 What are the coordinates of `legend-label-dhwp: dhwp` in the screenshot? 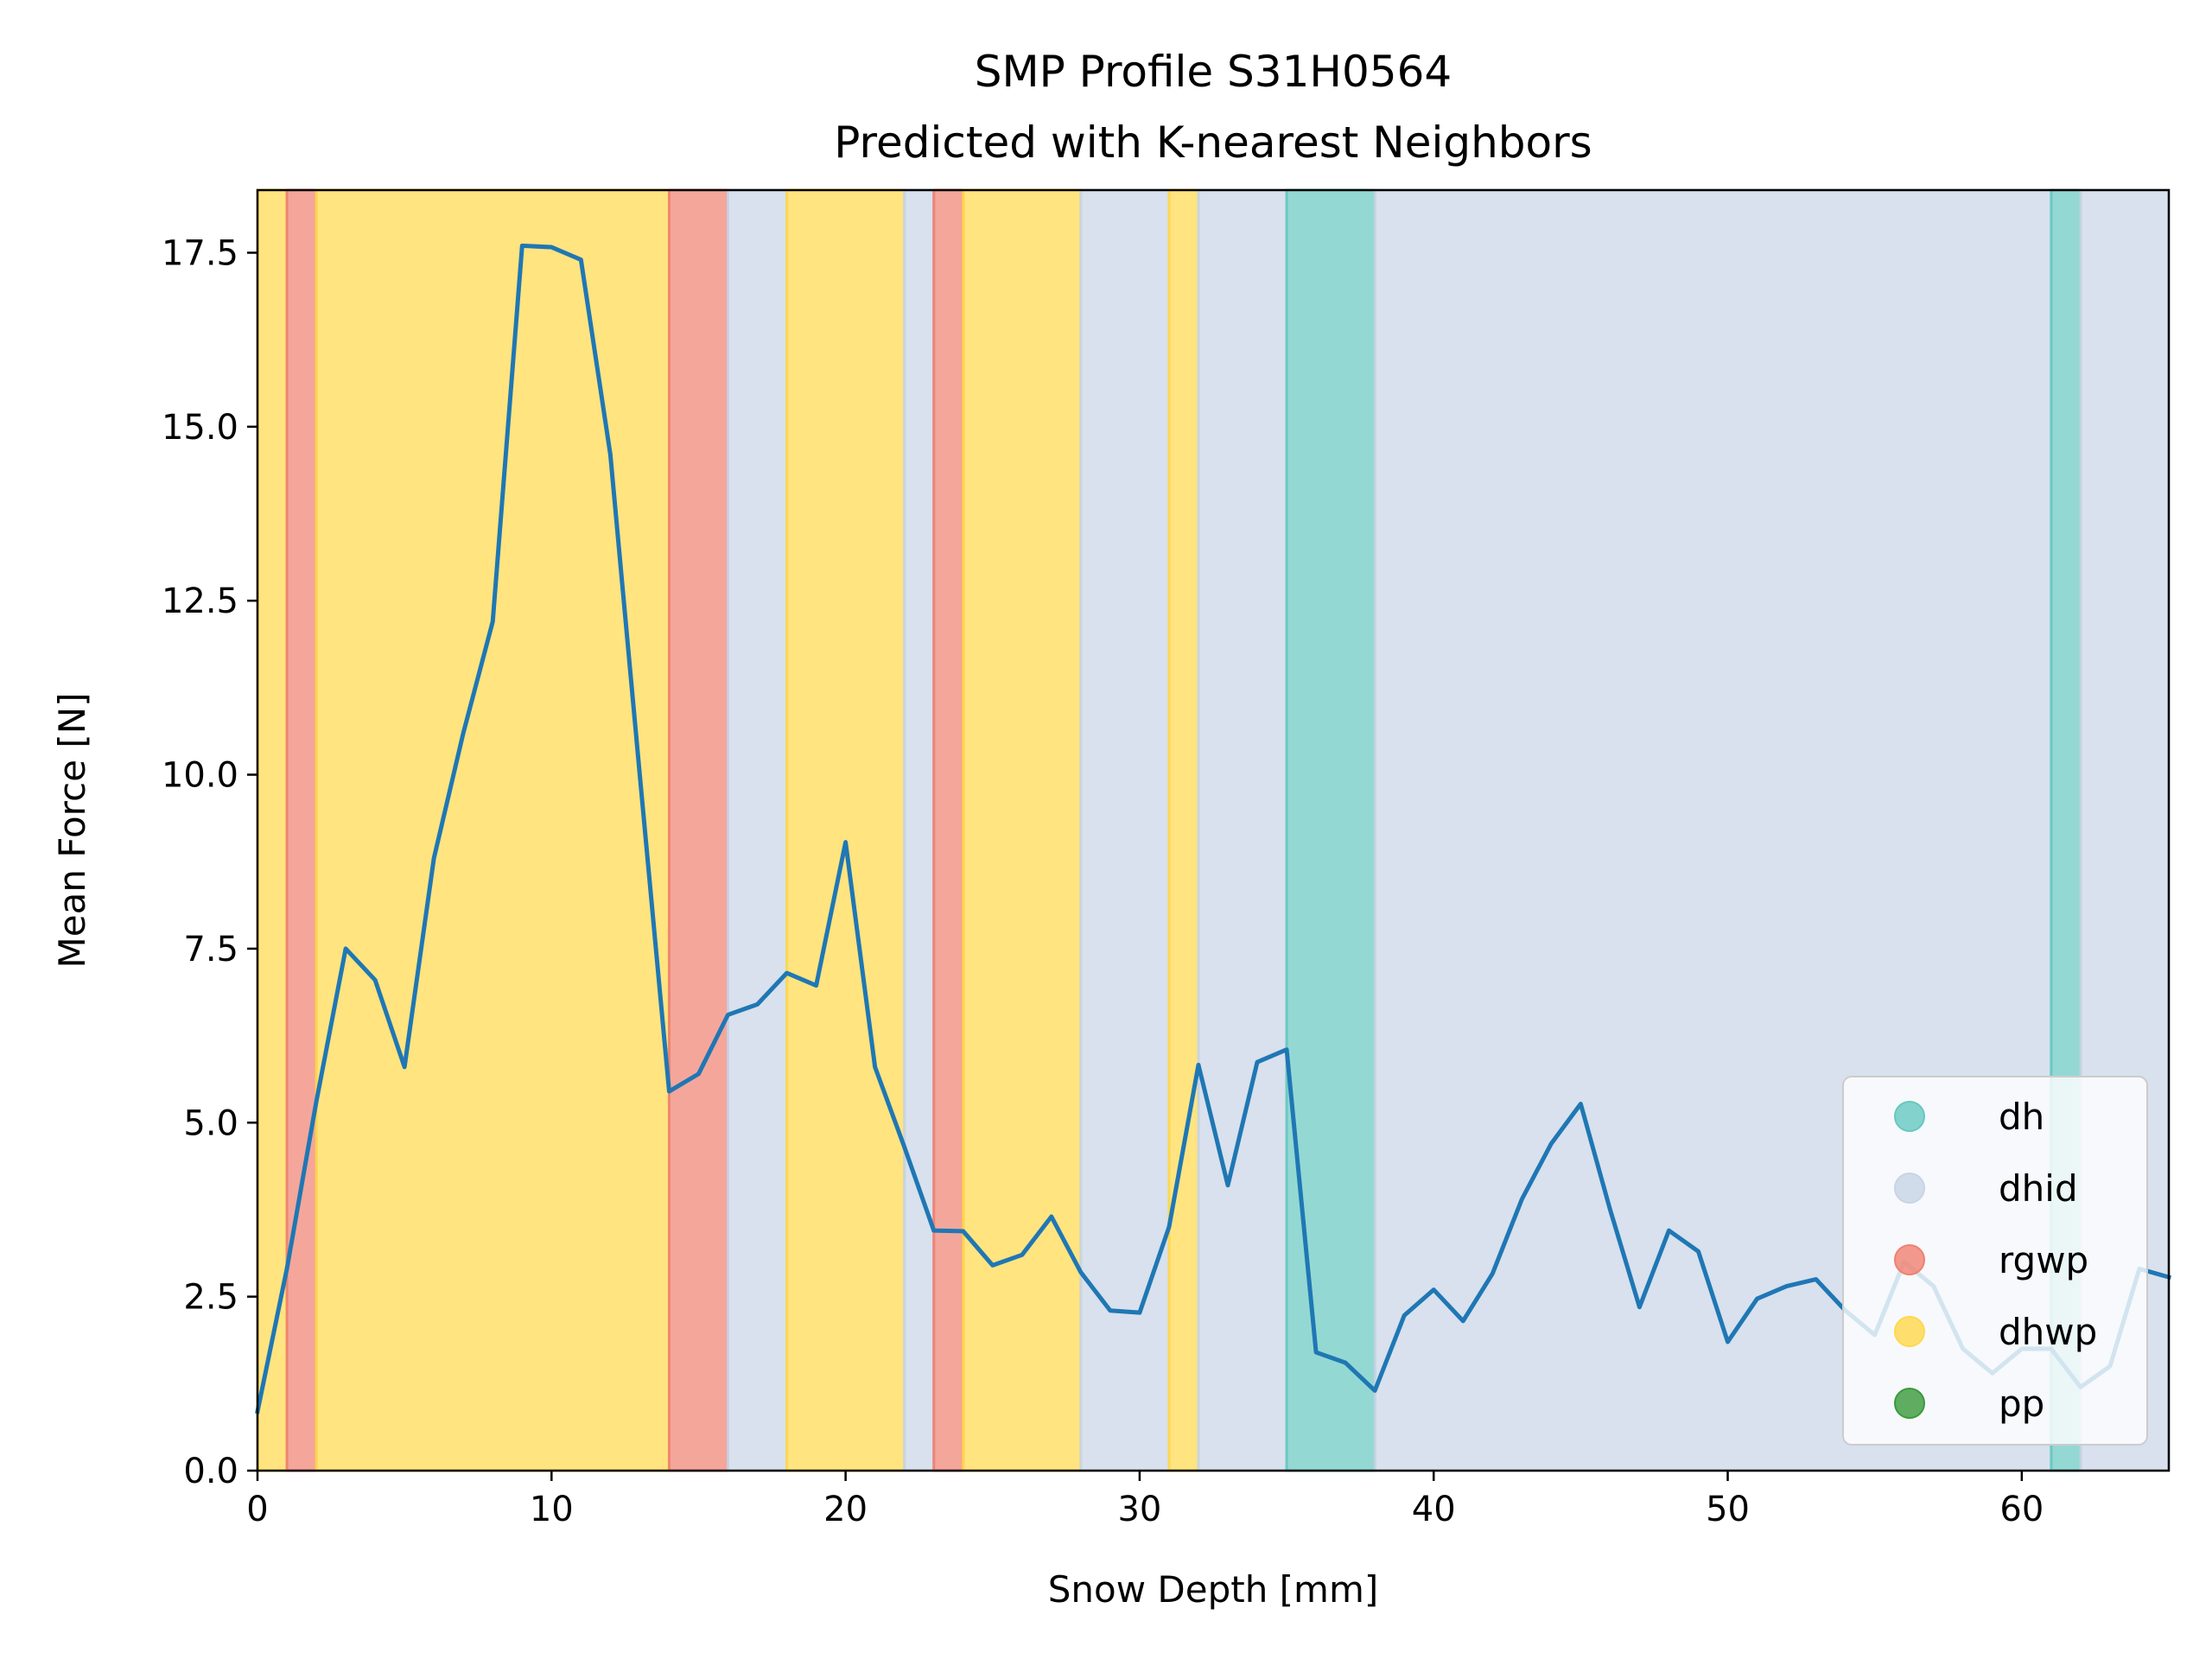 It's located at (2048, 1332).